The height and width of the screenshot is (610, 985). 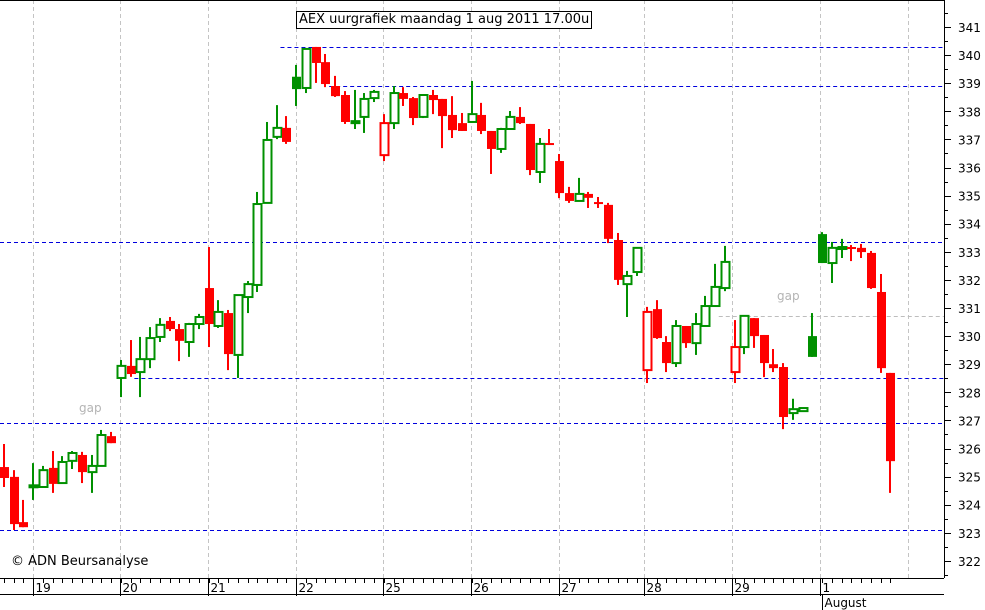 What do you see at coordinates (80, 561) in the screenshot?
I see `copyright-text: © ADN Beursanalyse` at bounding box center [80, 561].